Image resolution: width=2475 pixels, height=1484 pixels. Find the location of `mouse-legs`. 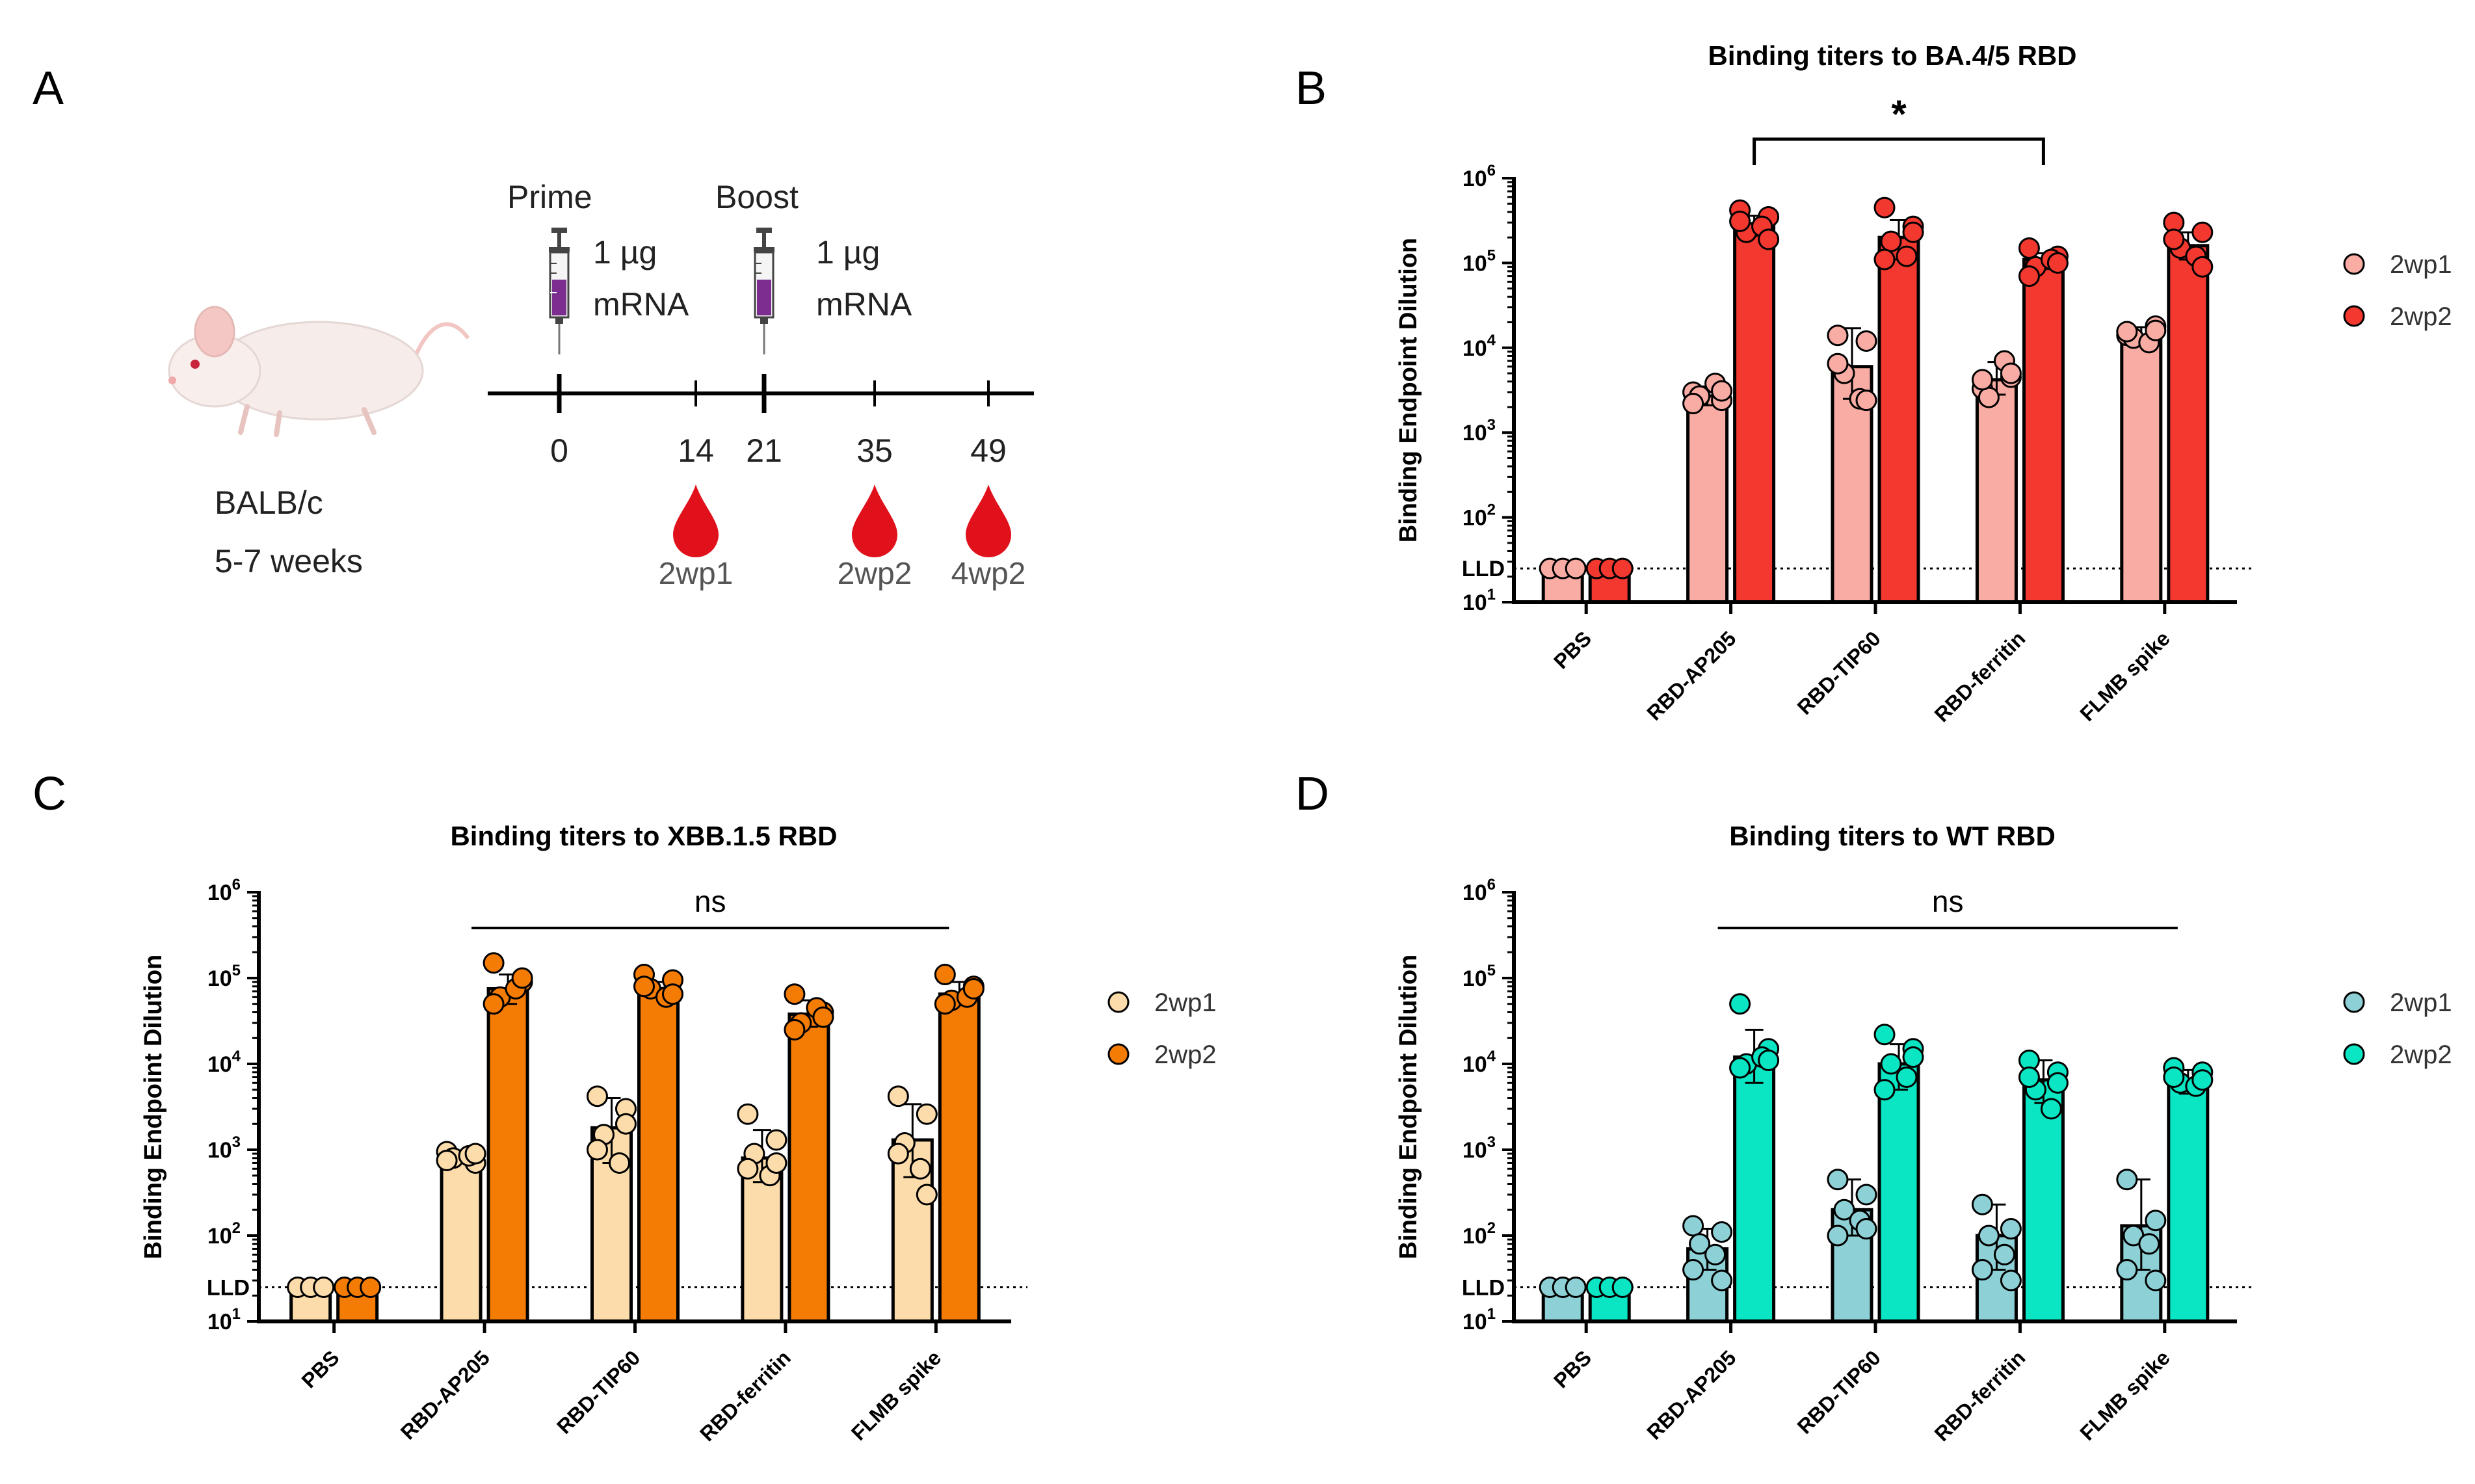

mouse-legs is located at coordinates (307, 420).